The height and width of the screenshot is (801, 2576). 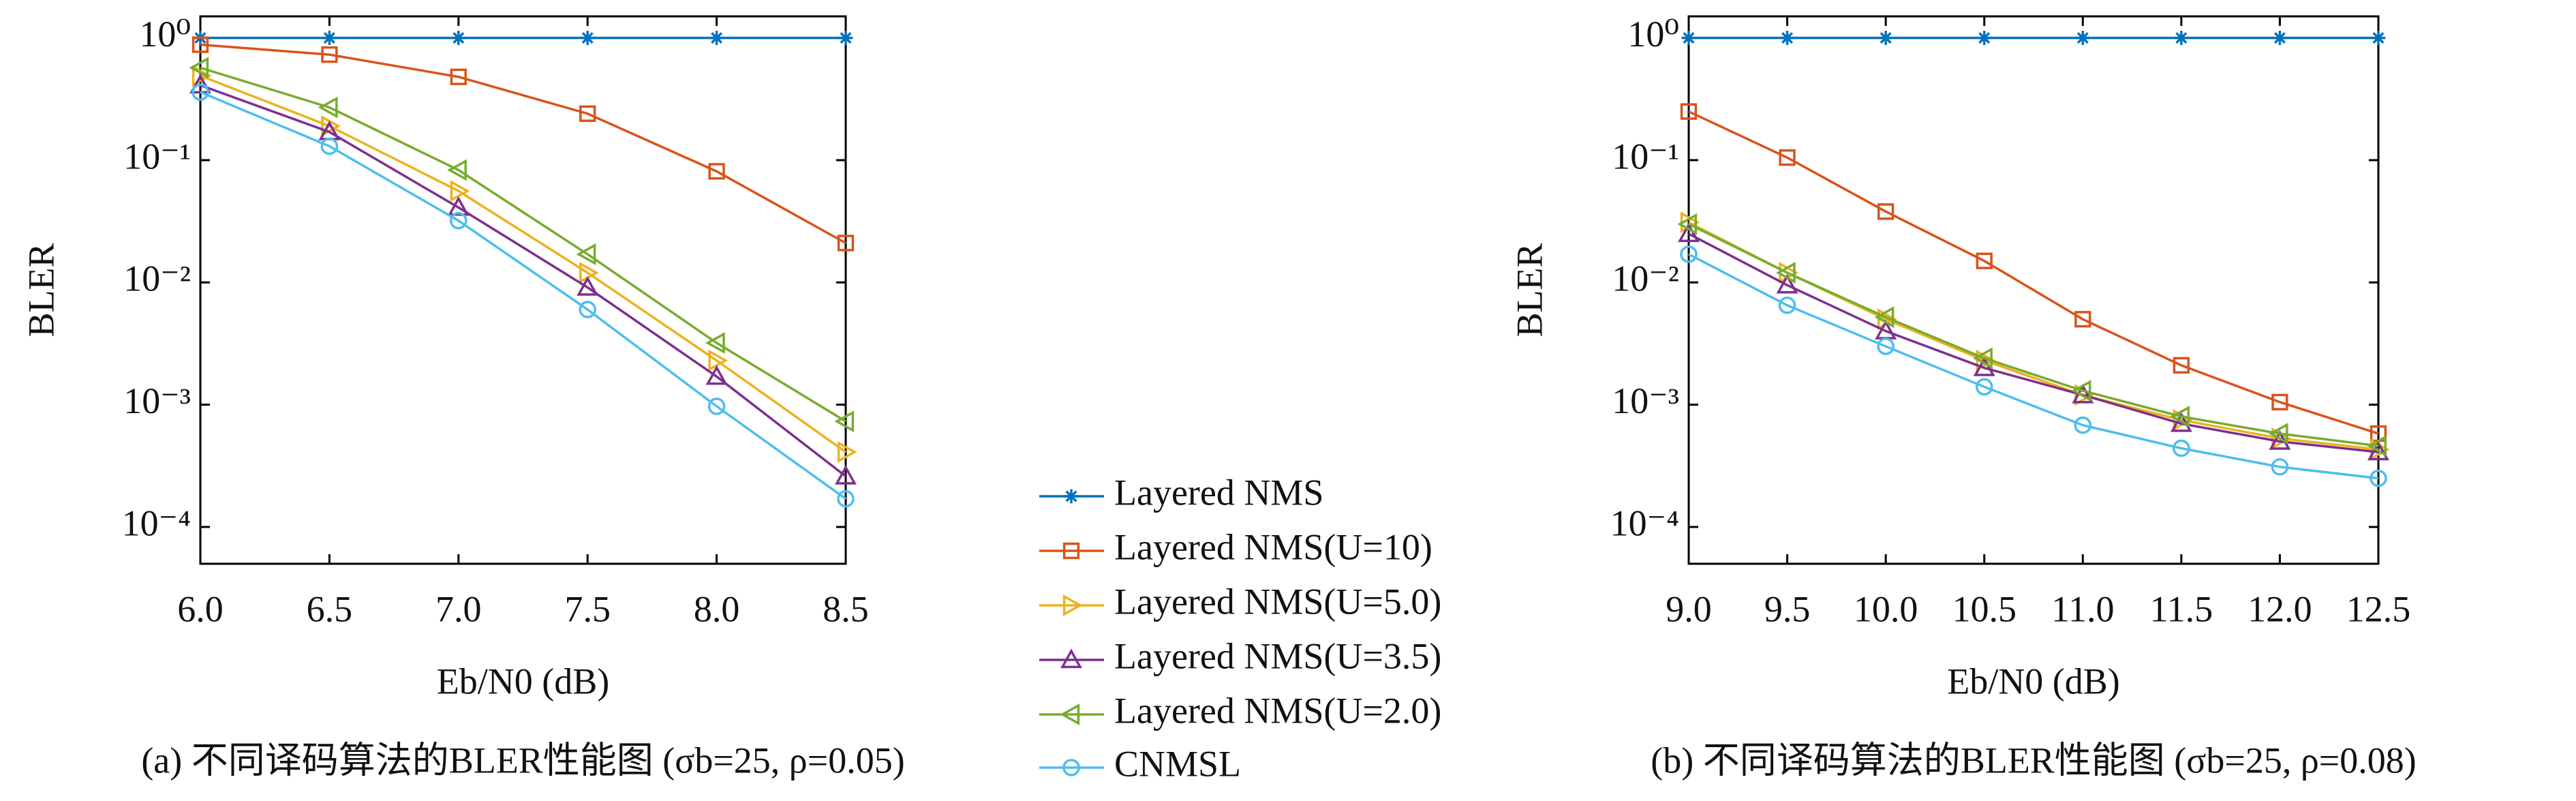 I want to click on x-tick-label: 11.5, so click(x=2181, y=608).